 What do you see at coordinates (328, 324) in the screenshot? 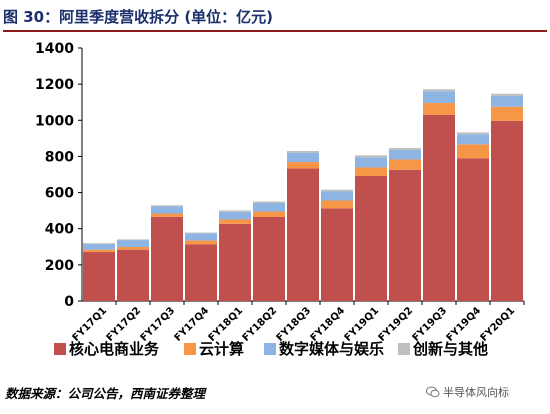
I see `x-tick-label: FY18Q4` at bounding box center [328, 324].